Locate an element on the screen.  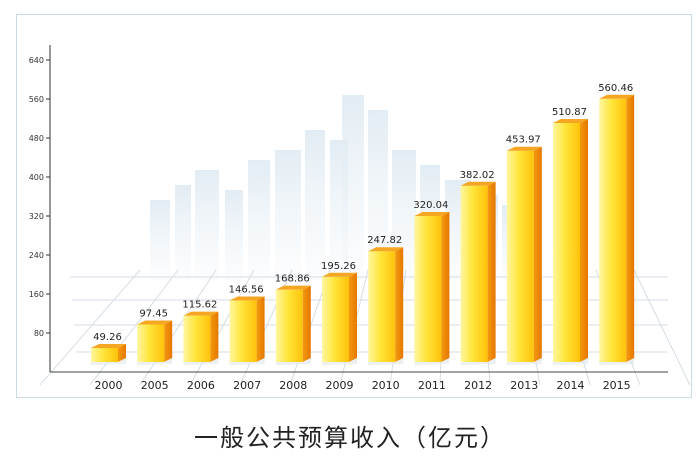
y-tick-label: 160 is located at coordinates (36, 294).